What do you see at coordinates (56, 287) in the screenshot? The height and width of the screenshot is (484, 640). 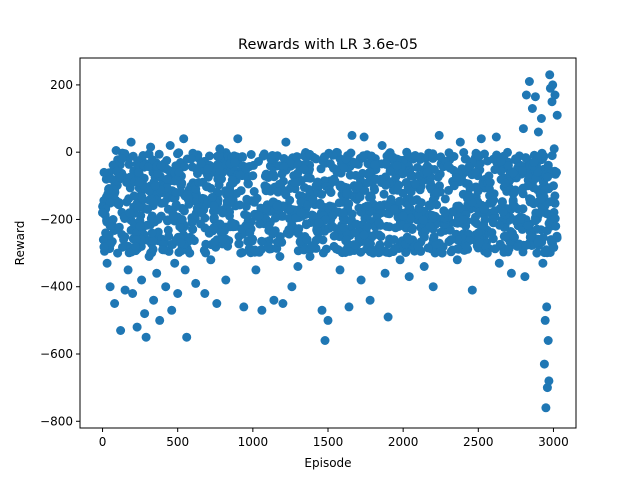 I see `y-tick-label: −400` at bounding box center [56, 287].